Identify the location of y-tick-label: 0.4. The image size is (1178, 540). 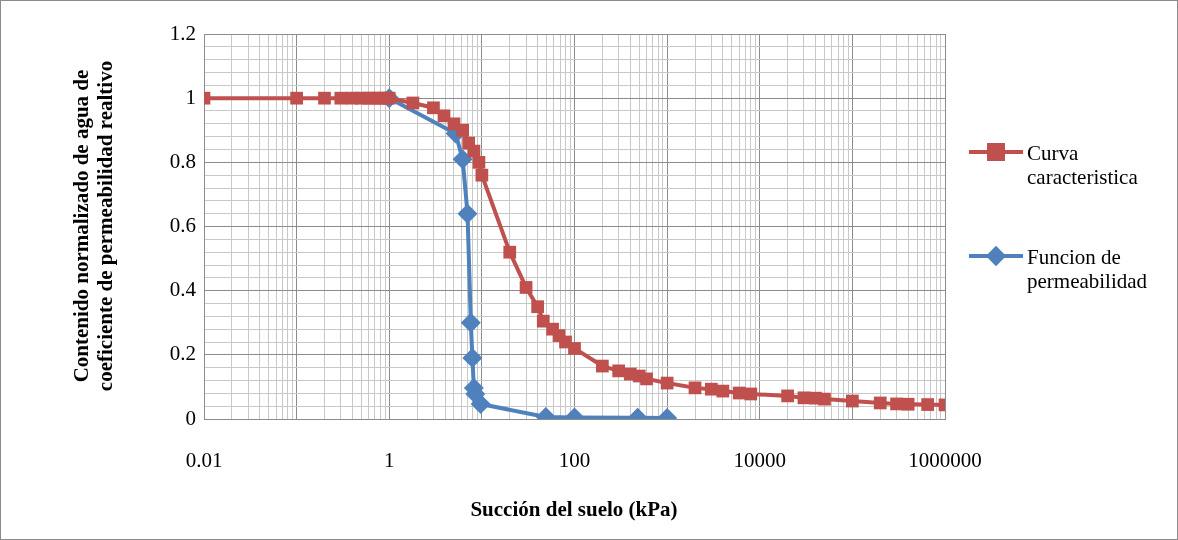
(183, 289).